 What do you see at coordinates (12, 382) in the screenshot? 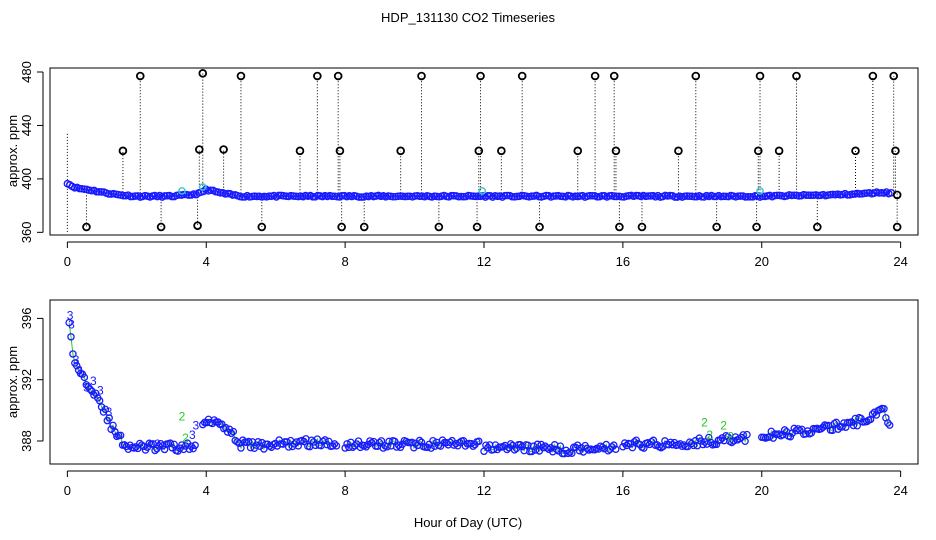
I see `bottom-y-axis-label: approx. ppm` at bounding box center [12, 382].